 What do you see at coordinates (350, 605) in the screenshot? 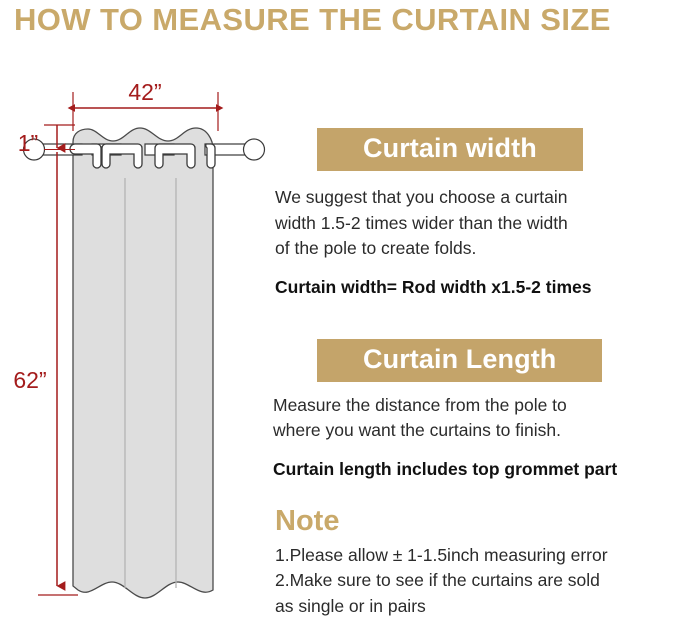
I see `note-line-3: as single or in pairs` at bounding box center [350, 605].